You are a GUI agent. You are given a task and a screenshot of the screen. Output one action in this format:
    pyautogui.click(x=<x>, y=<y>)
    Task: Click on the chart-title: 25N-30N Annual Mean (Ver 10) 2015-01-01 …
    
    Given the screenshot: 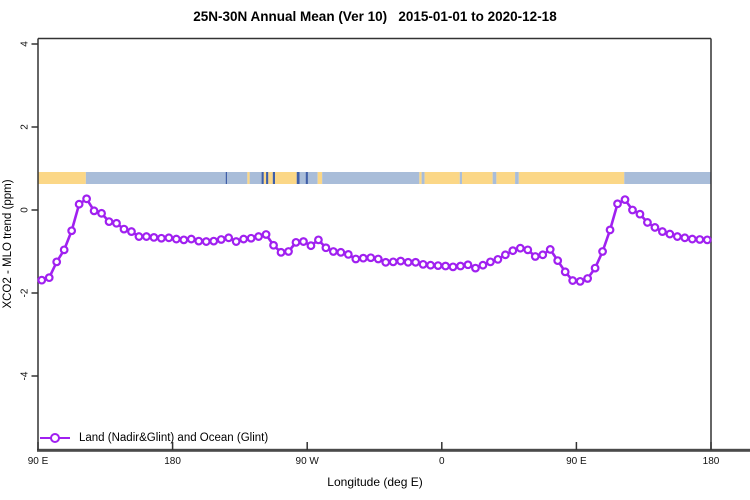 What is the action you would take?
    pyautogui.click(x=375, y=16)
    